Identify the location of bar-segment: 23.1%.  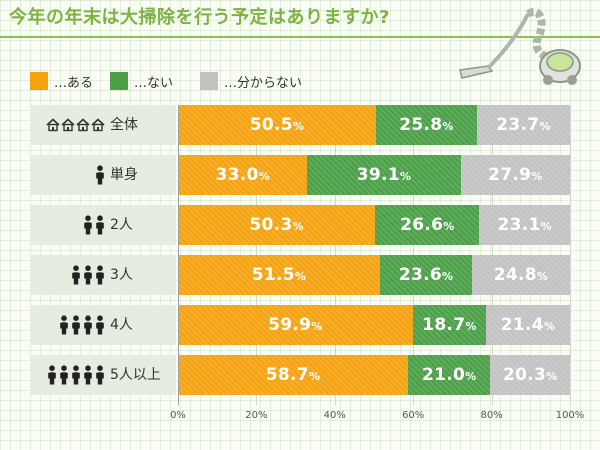
(524, 225).